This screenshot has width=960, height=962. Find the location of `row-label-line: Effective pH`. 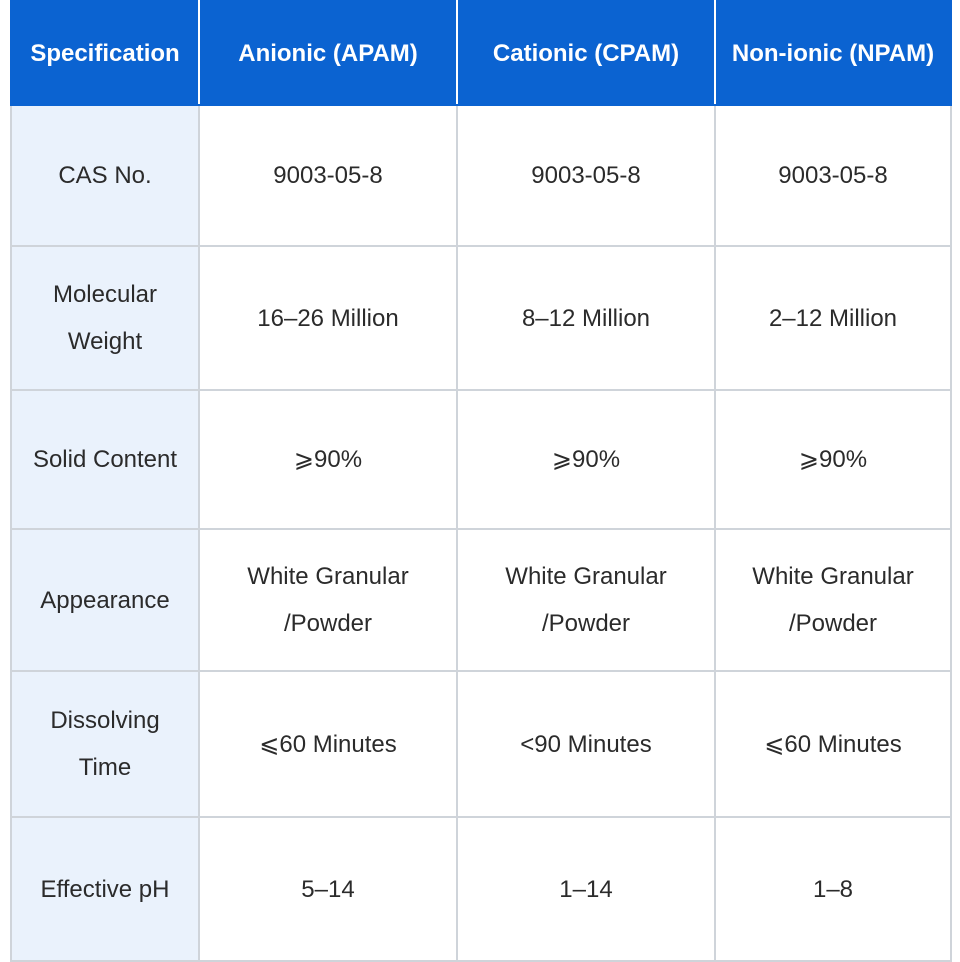

row-label-line: Effective pH is located at coordinates (105, 889).